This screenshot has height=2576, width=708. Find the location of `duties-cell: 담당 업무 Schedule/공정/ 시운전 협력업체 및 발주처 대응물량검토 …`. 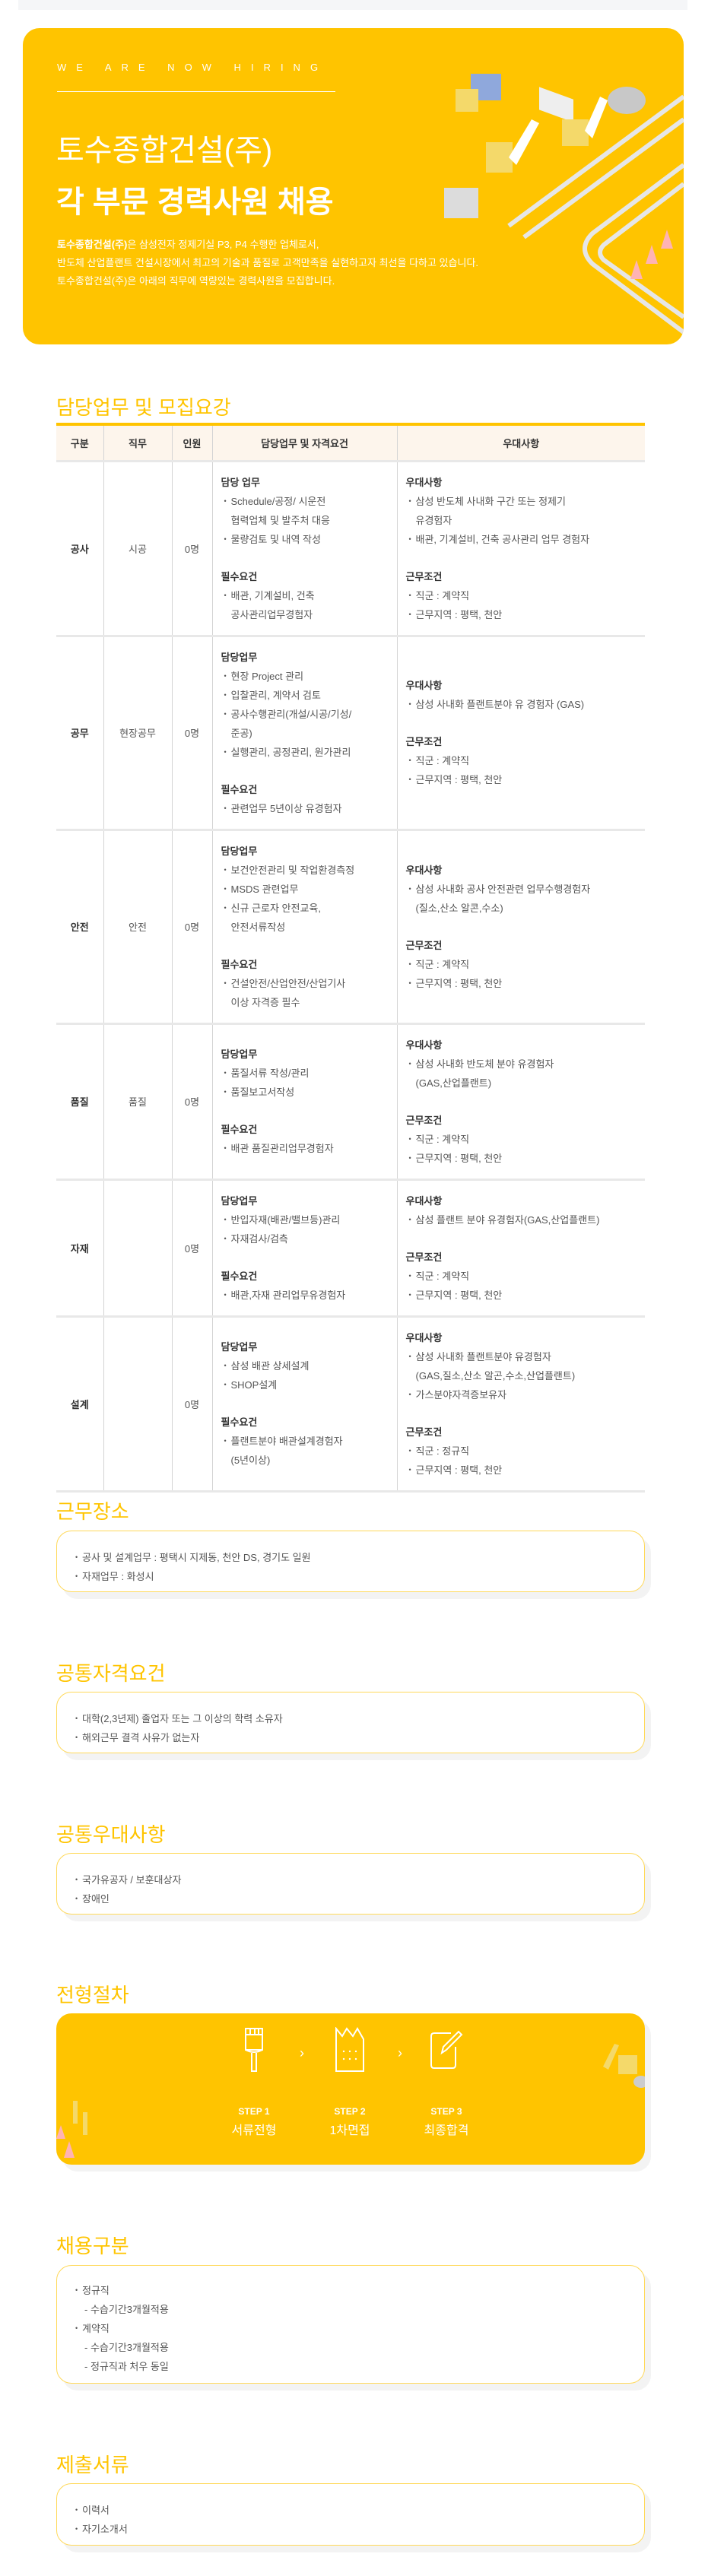

duties-cell: 담당 업무 Schedule/공정/ 시운전 협력업체 및 발주처 대응물량검토 … is located at coordinates (304, 549).